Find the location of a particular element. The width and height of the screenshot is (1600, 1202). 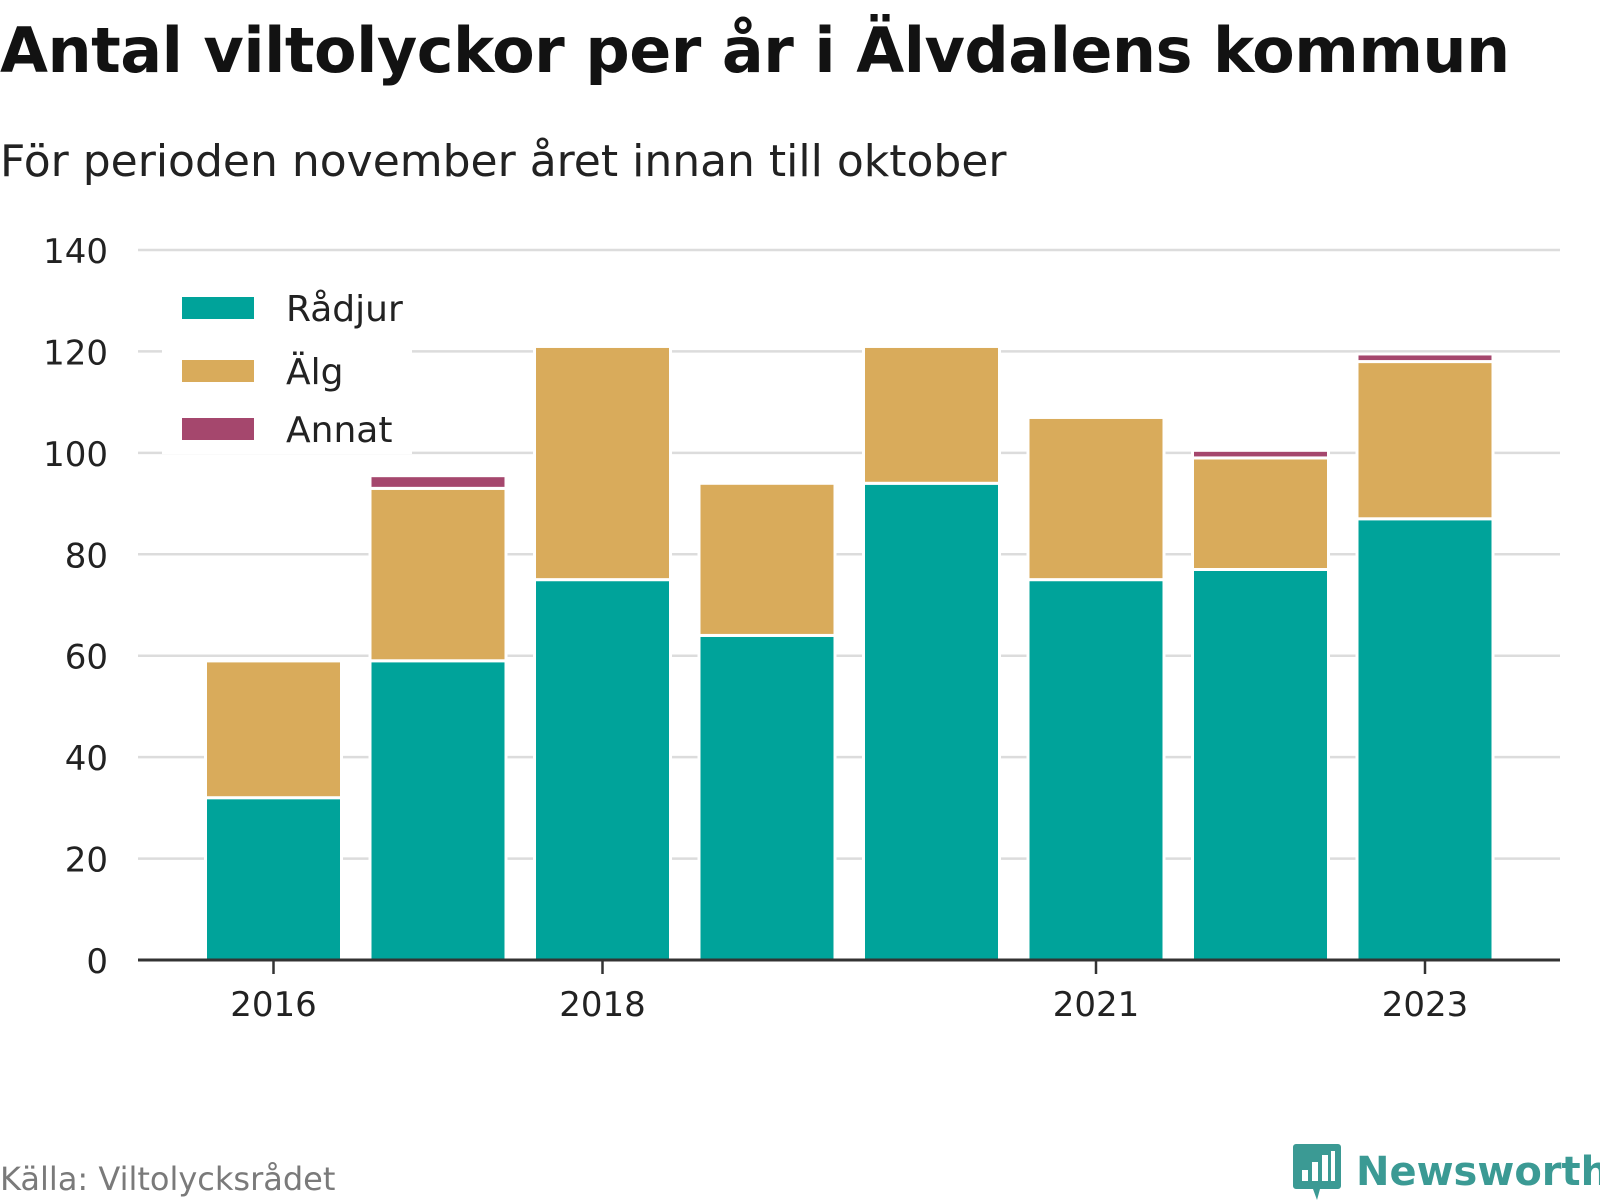

y-tick-label: 0 is located at coordinates (97, 962).